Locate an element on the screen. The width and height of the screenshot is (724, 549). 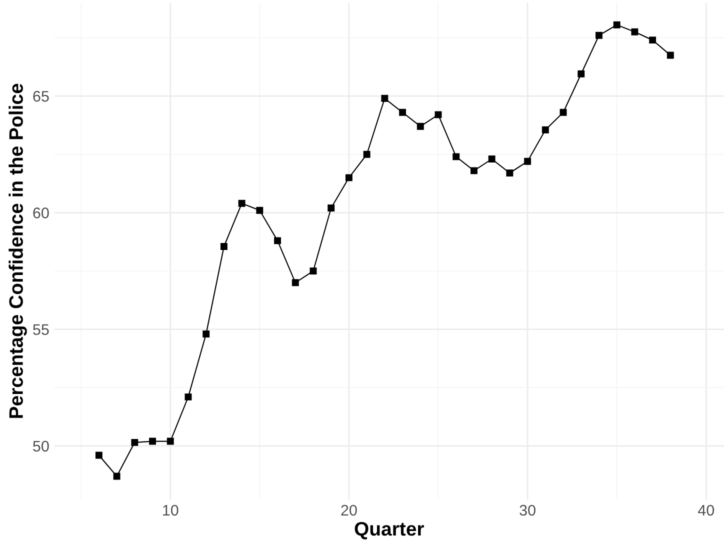
x-tick-label: 10 is located at coordinates (170, 510).